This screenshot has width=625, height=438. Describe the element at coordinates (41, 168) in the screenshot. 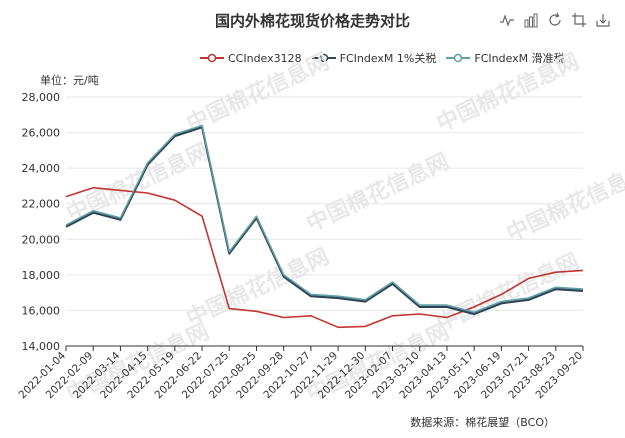

I see `y-tick-label: 24,000` at that location.